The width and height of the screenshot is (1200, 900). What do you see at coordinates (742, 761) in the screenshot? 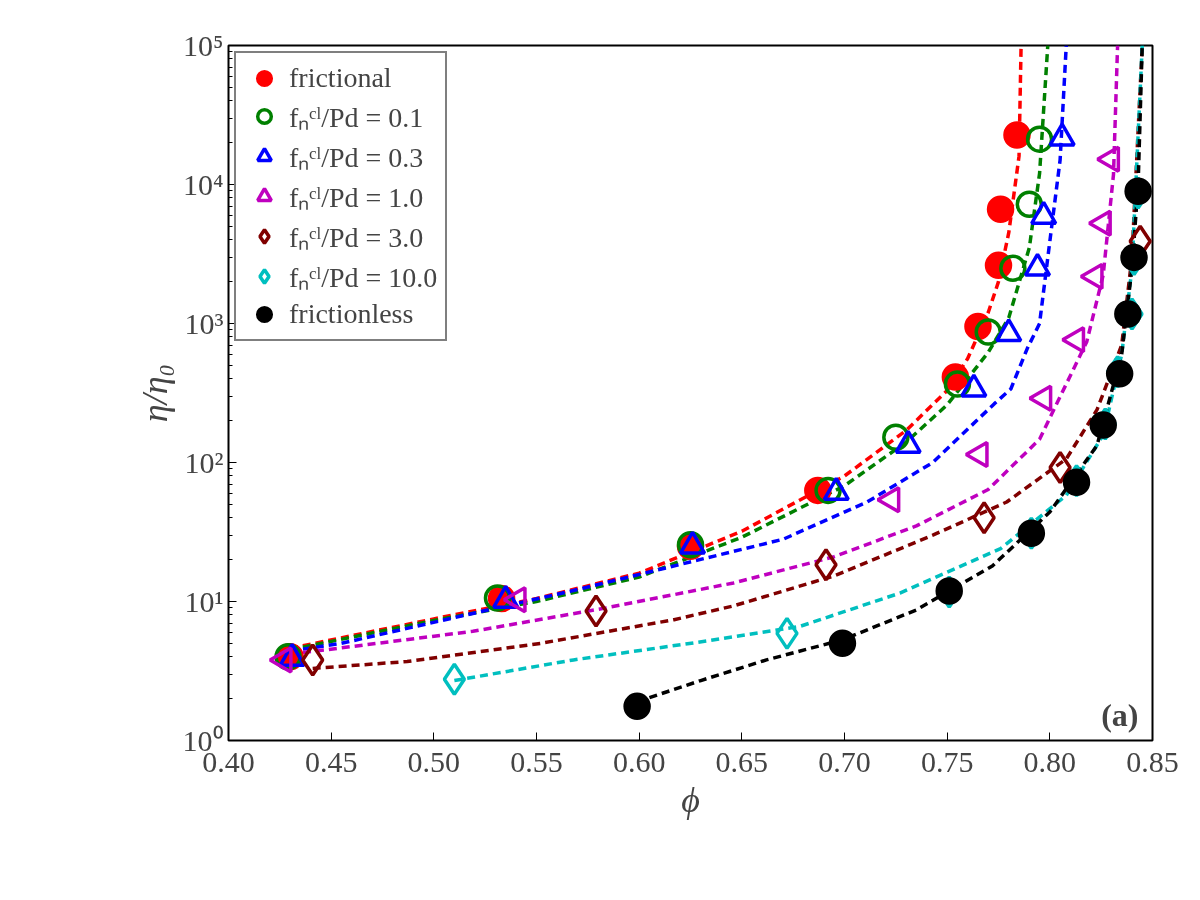
I see `x-tick-label: 0.65` at bounding box center [742, 761].